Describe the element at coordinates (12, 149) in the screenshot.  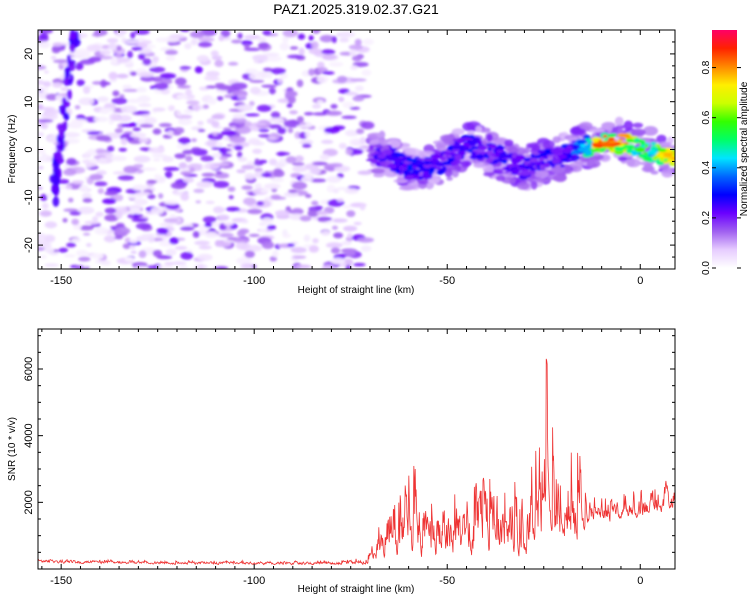
I see `spectrogram-y-axis-title: Frequency (Hz)` at that location.